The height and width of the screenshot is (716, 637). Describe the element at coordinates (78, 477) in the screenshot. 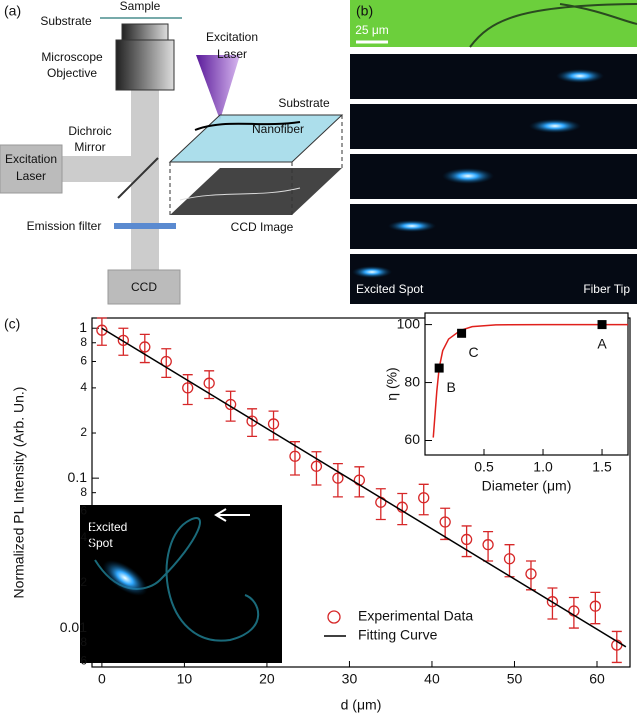

I see `y-tick-label: 0.1` at that location.